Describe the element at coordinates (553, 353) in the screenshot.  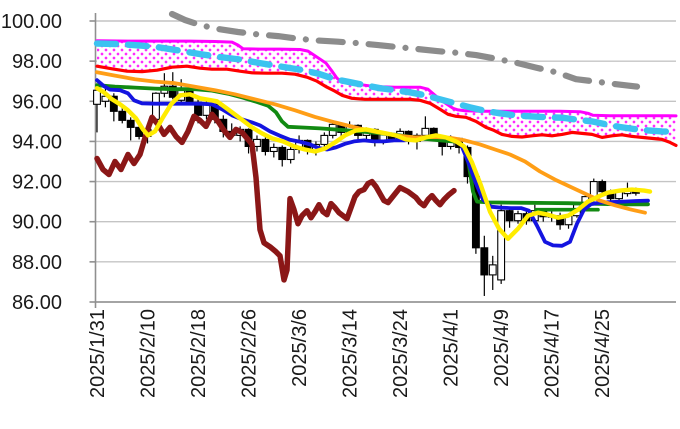
I see `x-axis-label: 2025/4/17` at that location.